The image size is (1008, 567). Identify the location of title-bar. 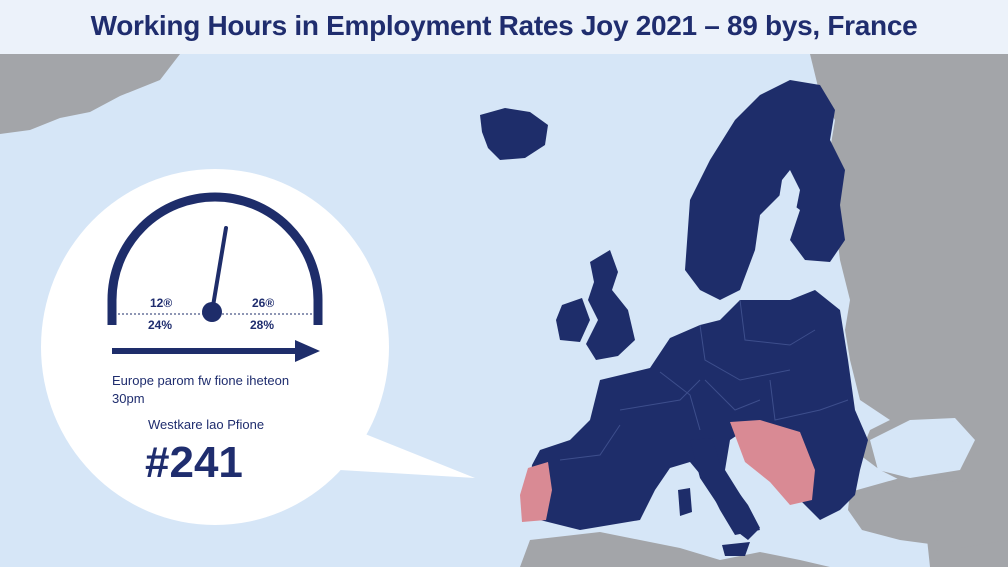
(504, 27).